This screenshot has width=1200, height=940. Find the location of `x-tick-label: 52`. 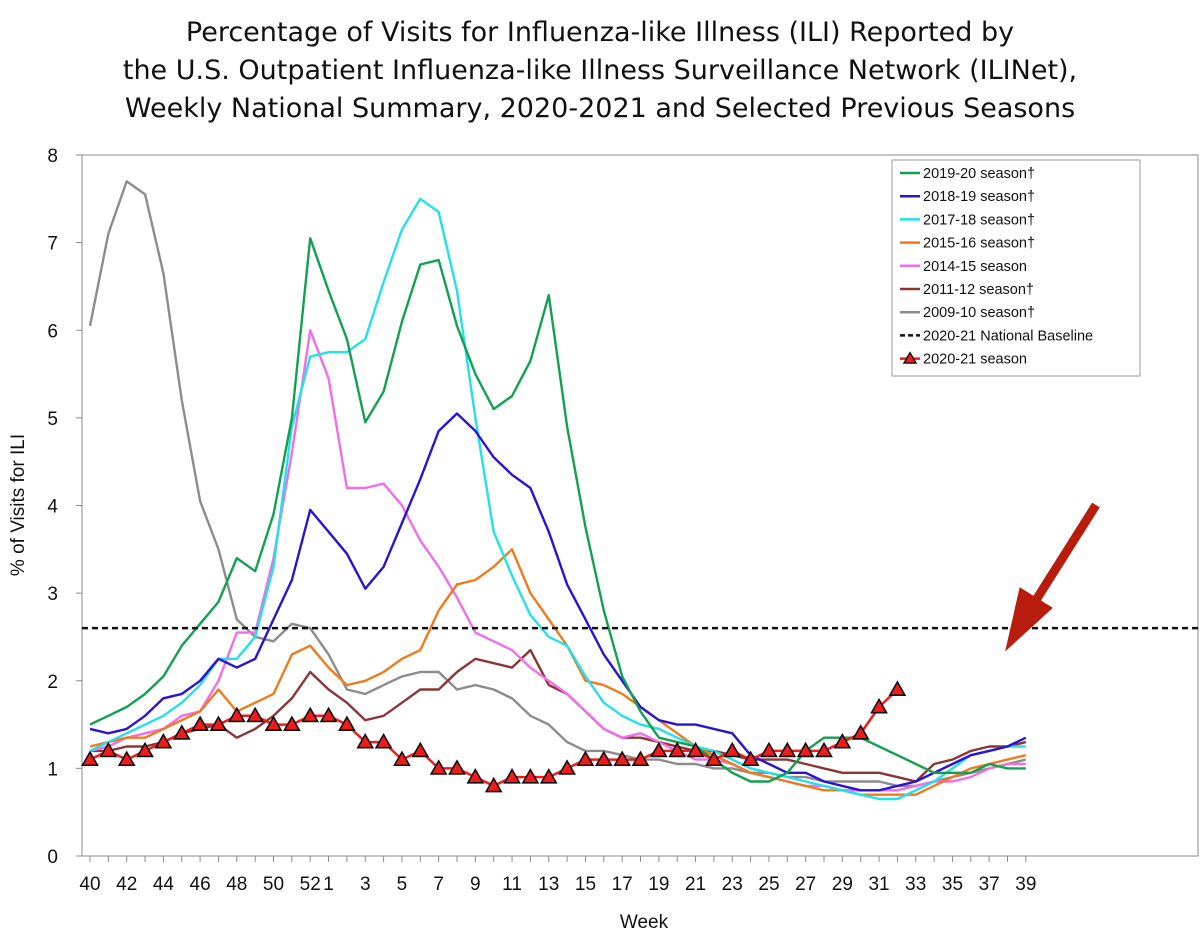

x-tick-label: 52 is located at coordinates (310, 884).